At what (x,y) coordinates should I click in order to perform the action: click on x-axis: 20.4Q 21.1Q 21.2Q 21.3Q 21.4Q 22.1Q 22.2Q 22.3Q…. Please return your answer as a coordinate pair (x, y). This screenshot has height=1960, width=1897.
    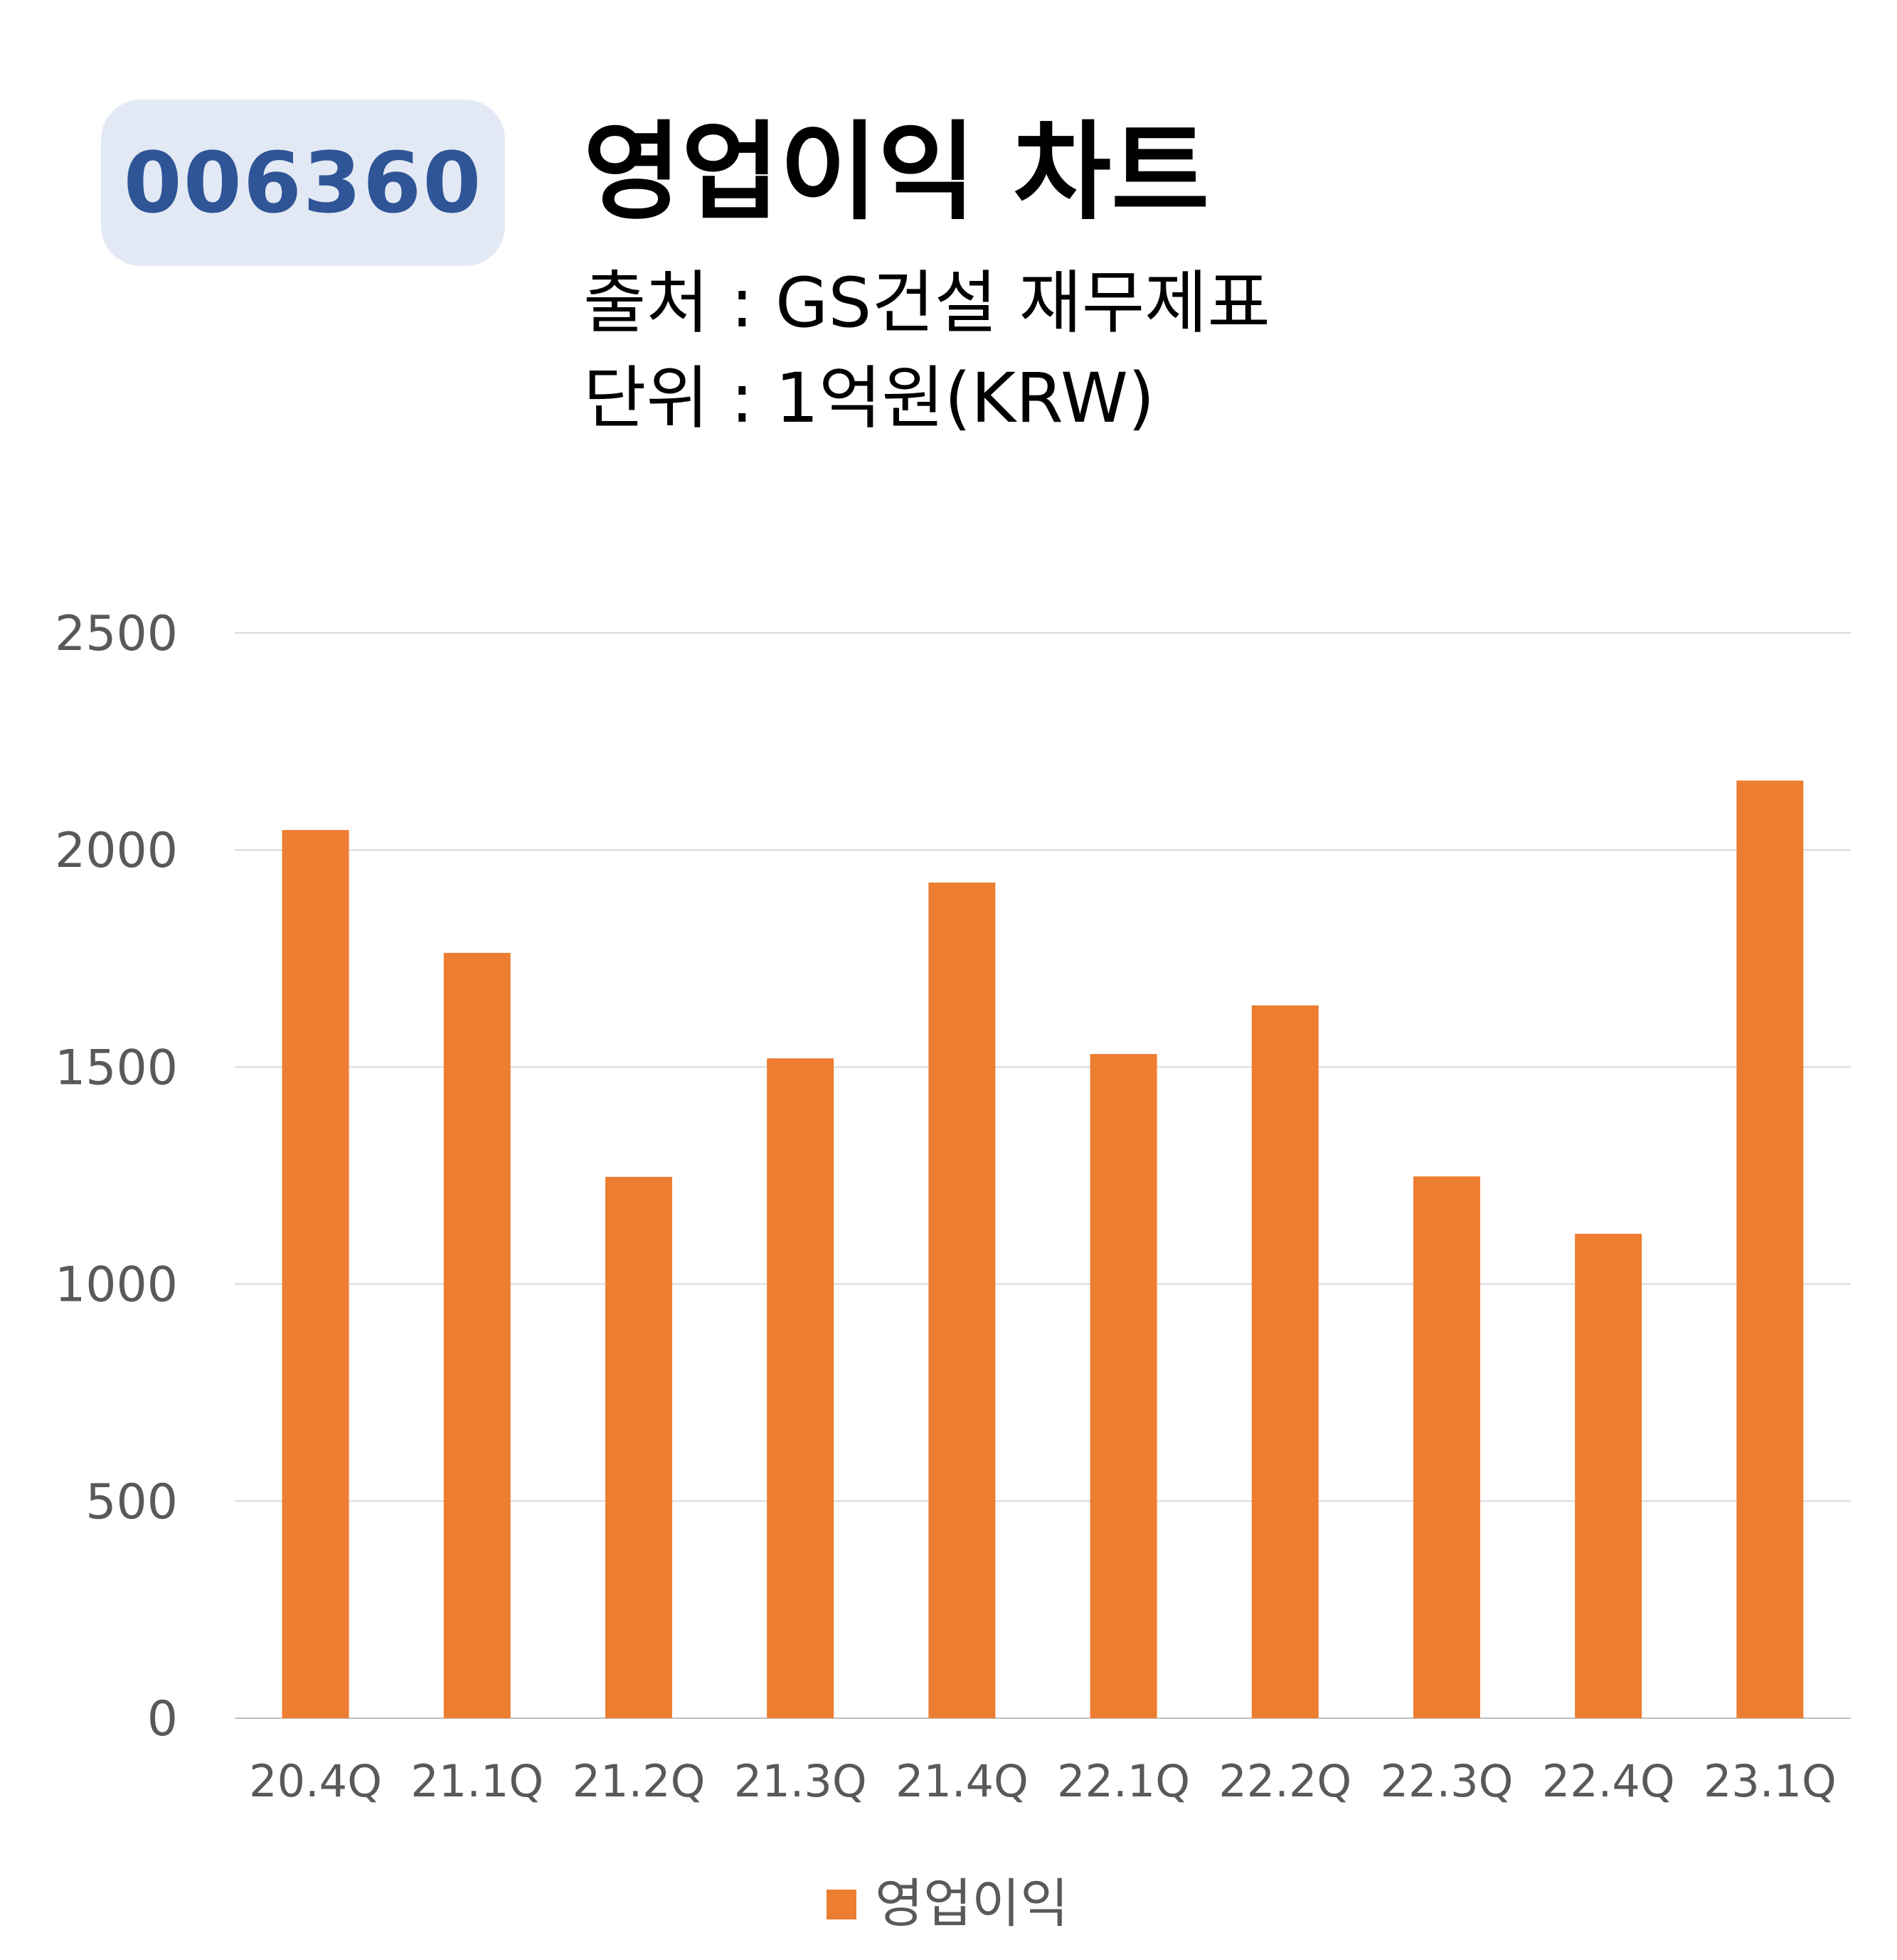
    Looking at the image, I should click on (1043, 1781).